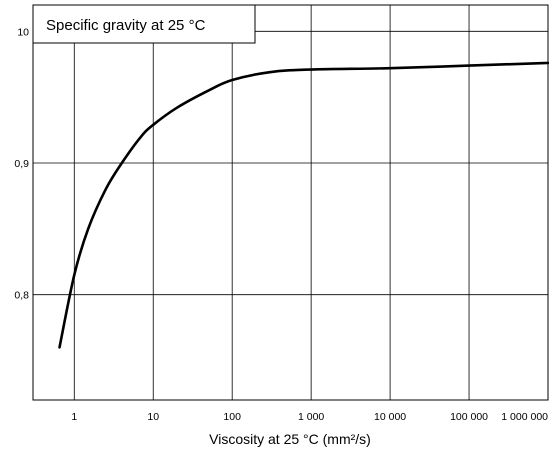 This screenshot has height=454, width=549. I want to click on y-tick-label: 10, so click(23, 32).